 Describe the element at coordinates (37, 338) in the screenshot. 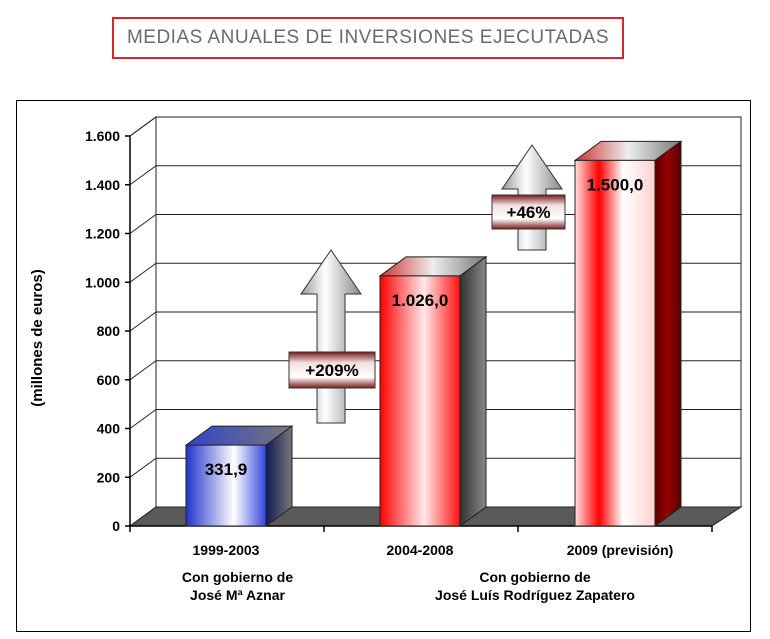

I see `y-axis-label: (millones de euros)` at that location.